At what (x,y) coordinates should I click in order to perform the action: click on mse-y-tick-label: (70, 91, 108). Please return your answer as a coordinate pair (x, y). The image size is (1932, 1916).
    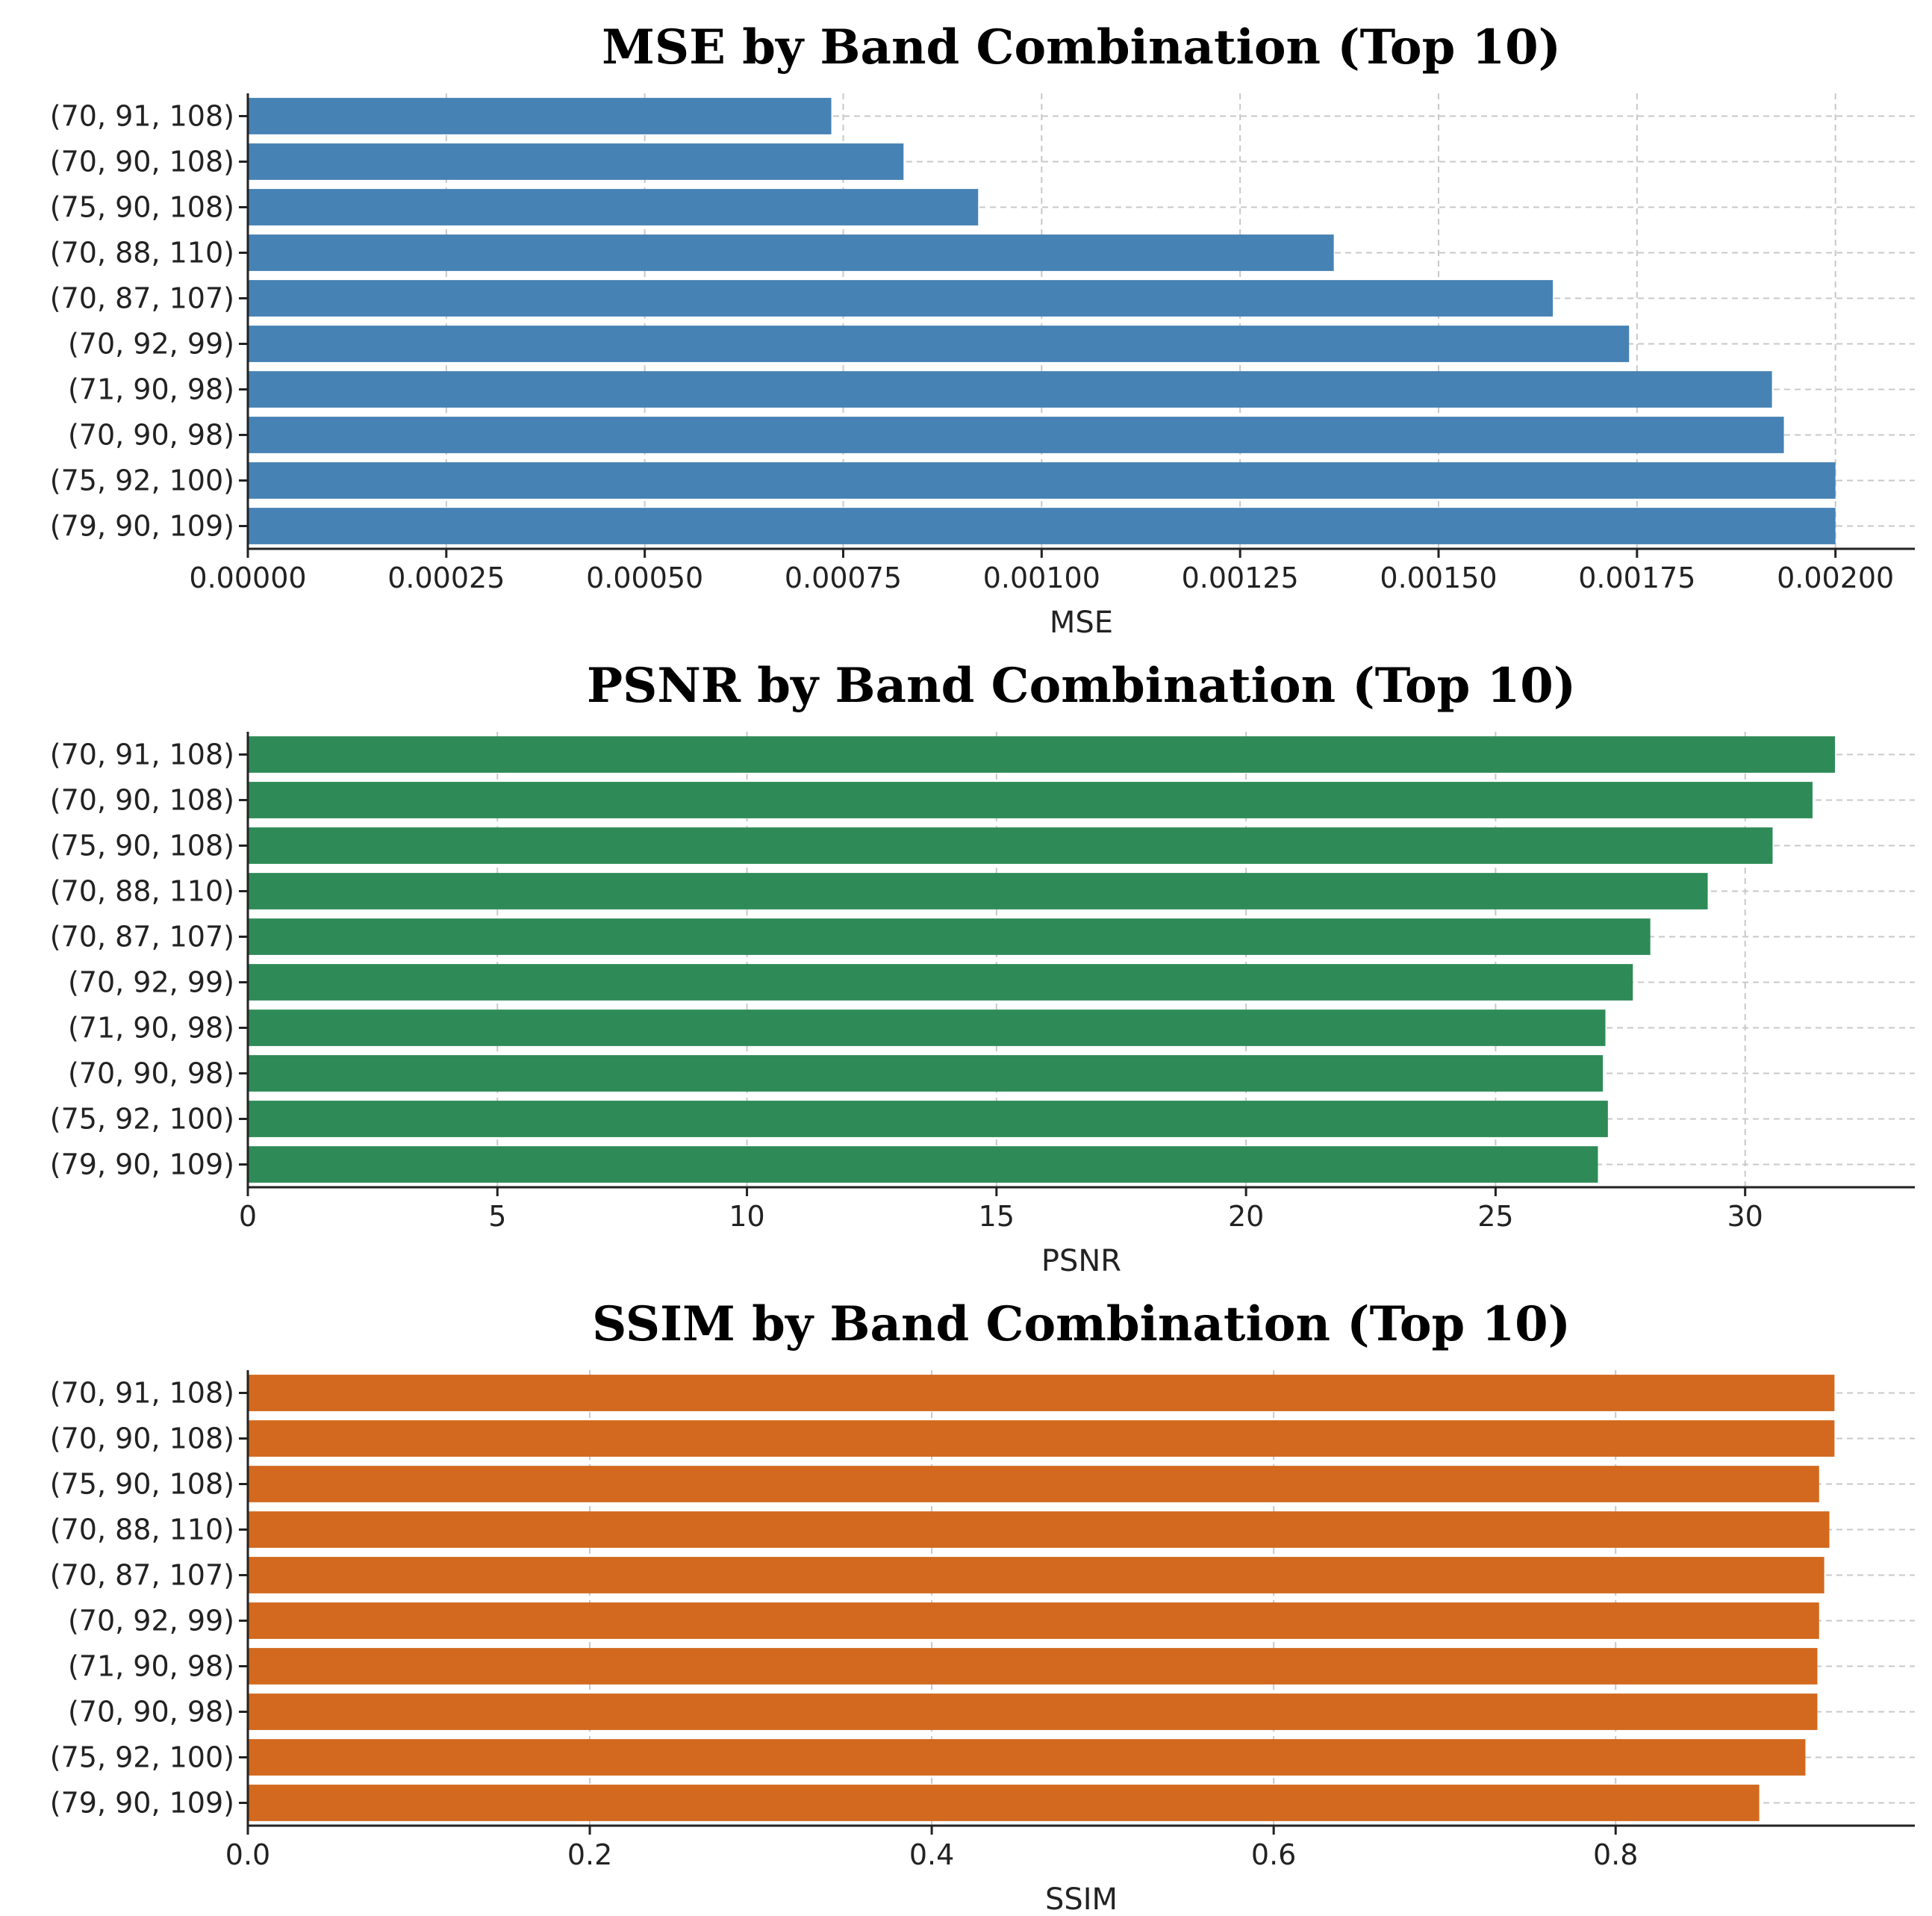
    Looking at the image, I should click on (142, 116).